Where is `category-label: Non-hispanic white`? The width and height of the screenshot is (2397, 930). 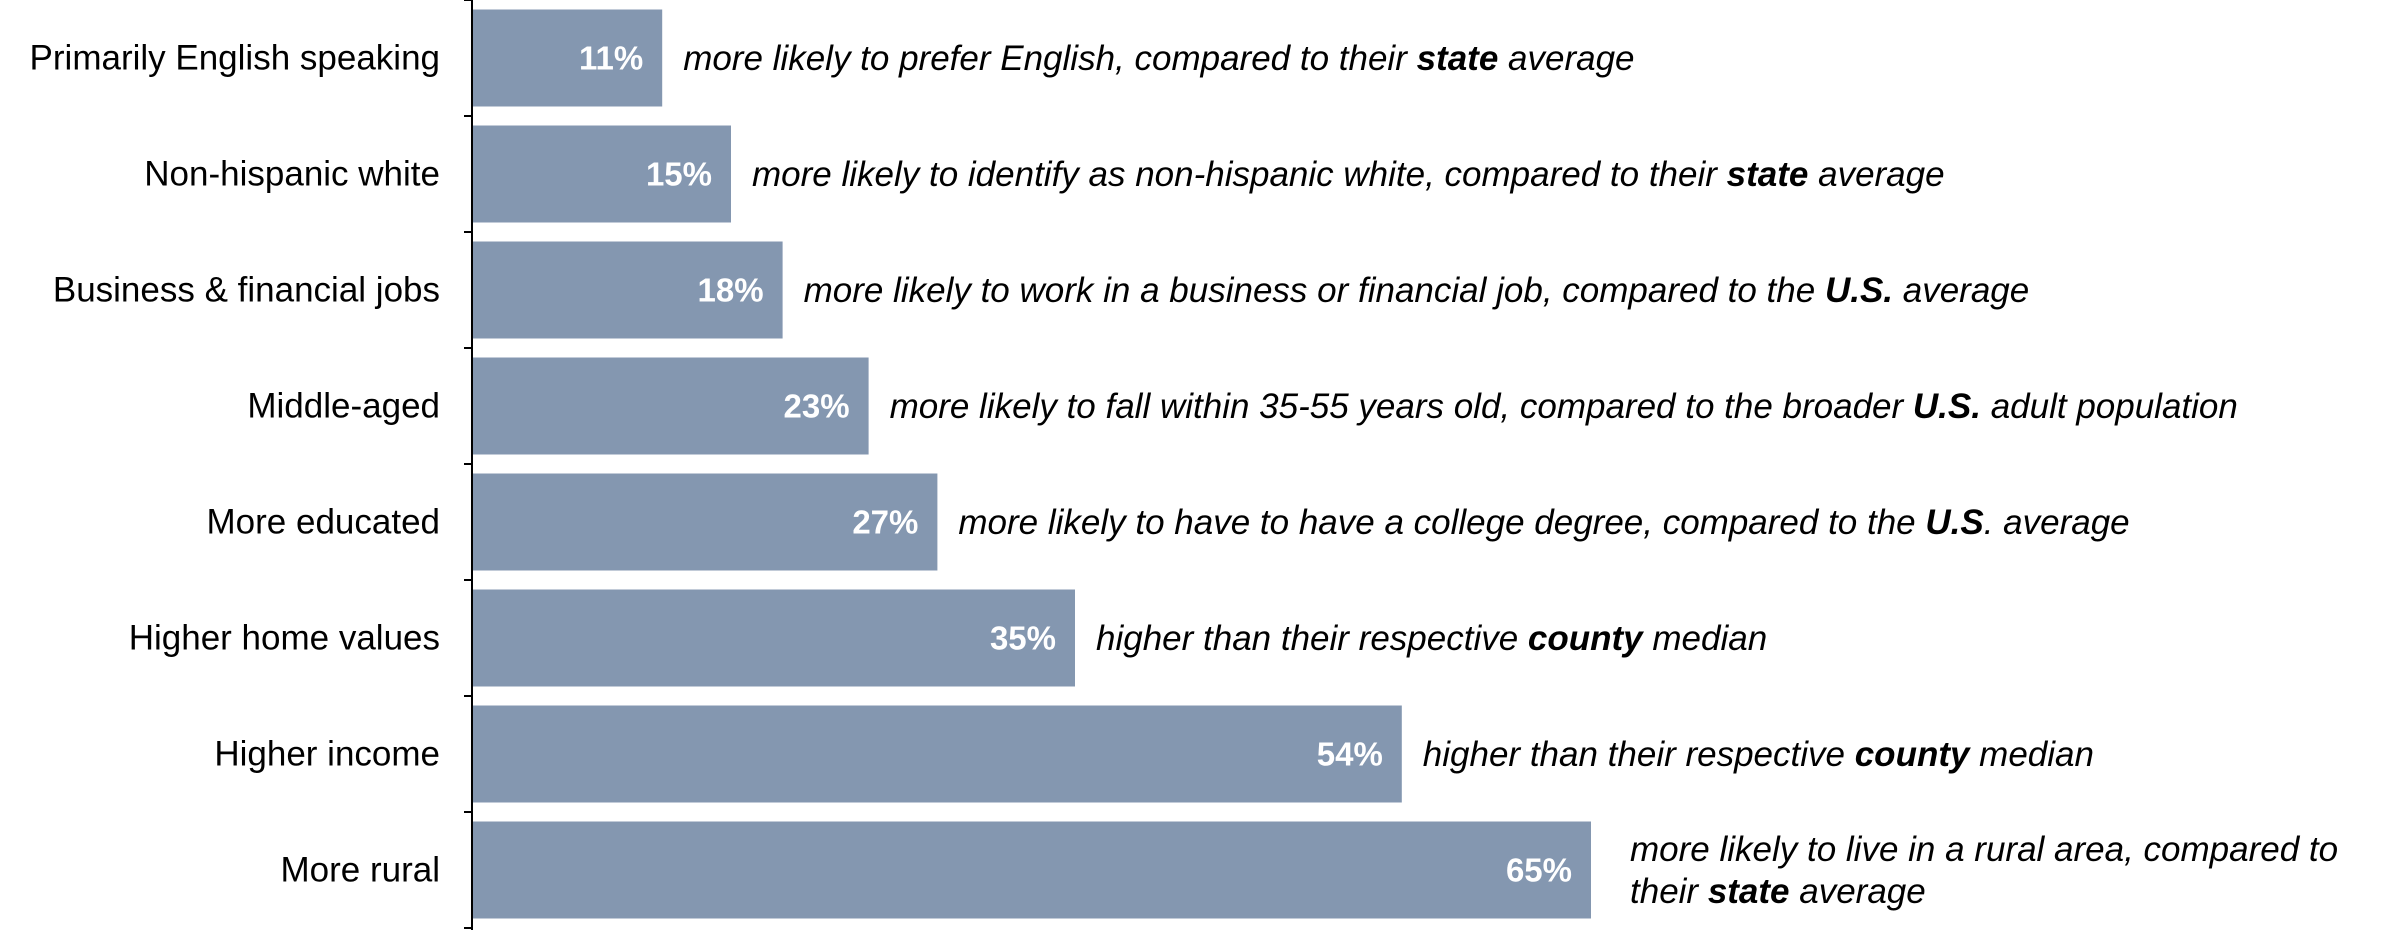
category-label: Non-hispanic white is located at coordinates (292, 174).